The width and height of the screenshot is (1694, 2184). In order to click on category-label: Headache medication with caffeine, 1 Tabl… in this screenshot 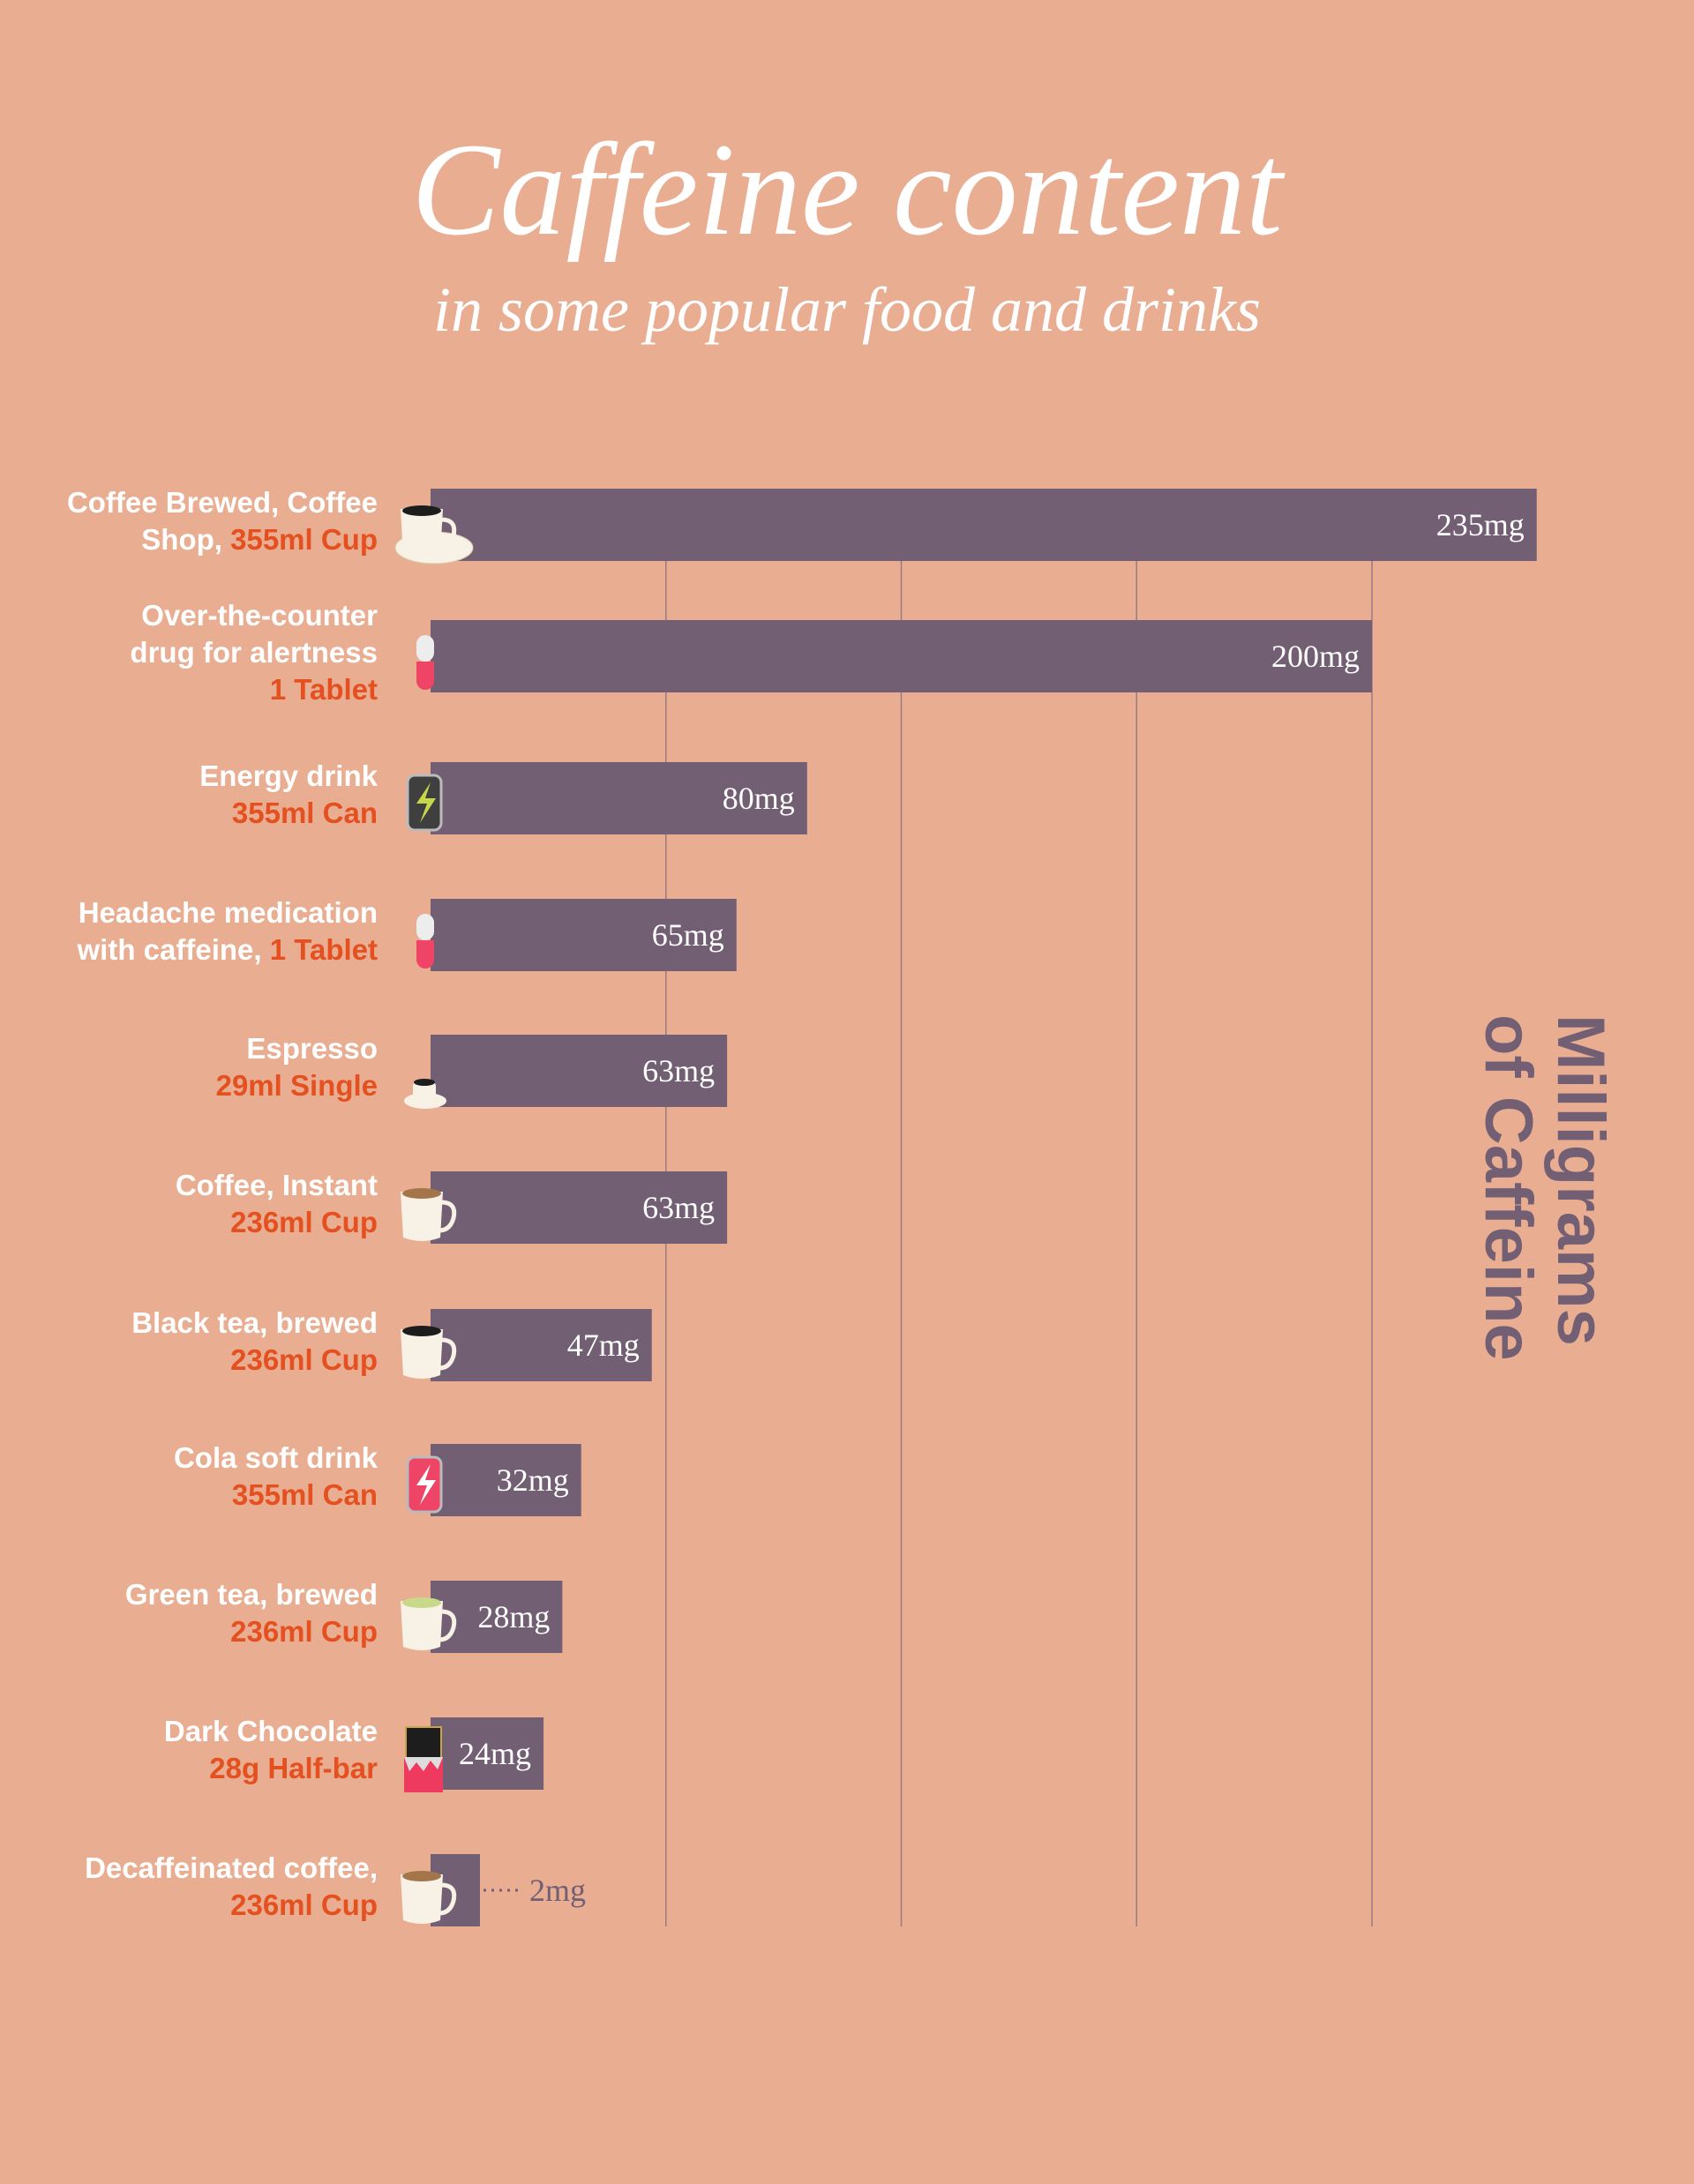, I will do `click(228, 932)`.